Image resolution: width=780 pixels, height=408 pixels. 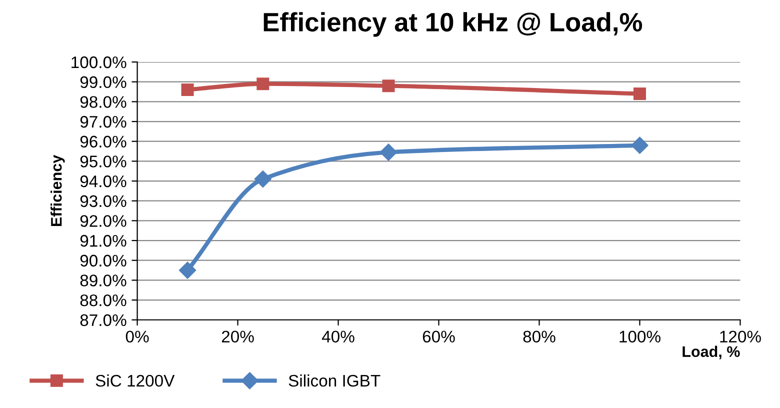 I want to click on y-tick-label: 98.0%, so click(x=103, y=102).